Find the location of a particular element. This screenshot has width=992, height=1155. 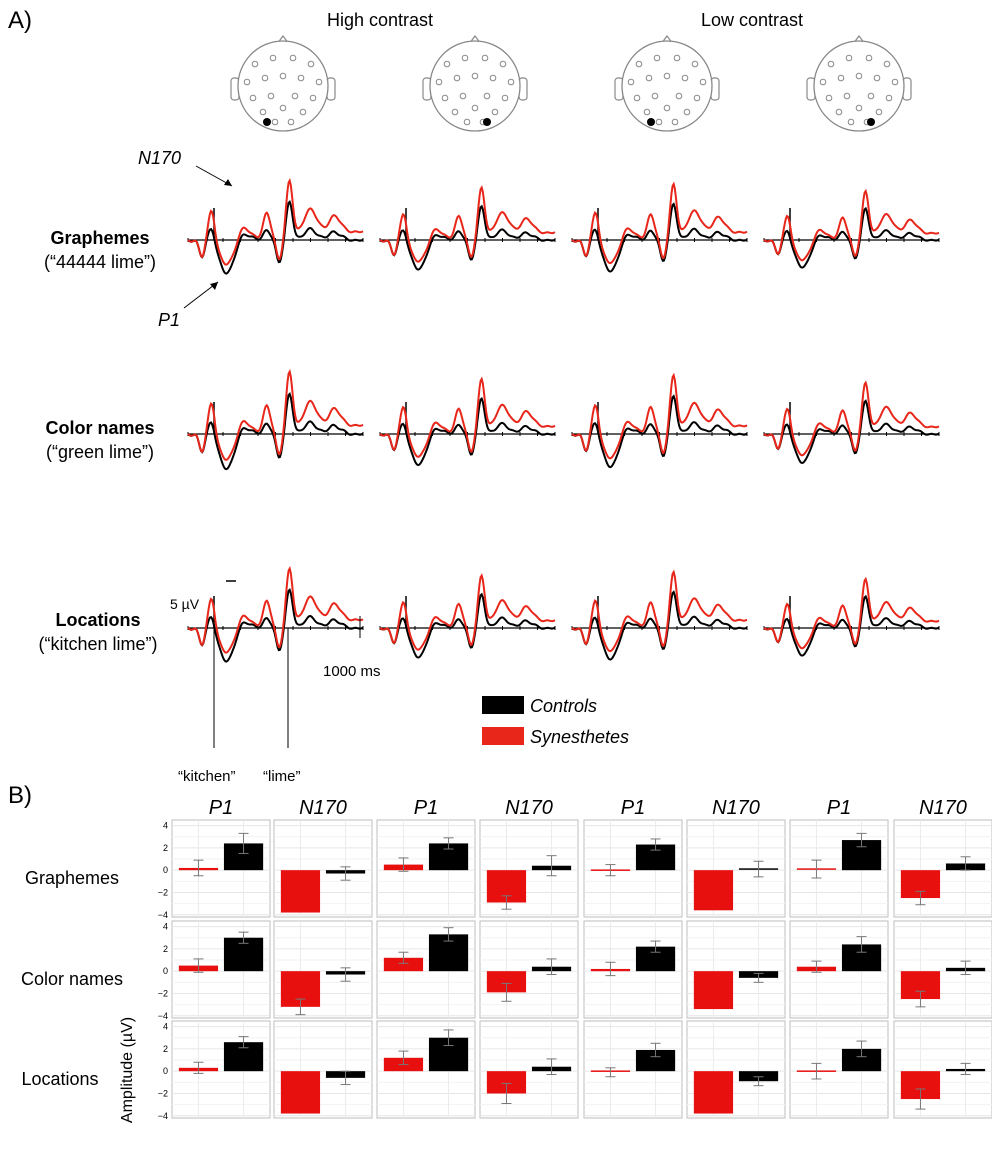

scale-amplitude-label: 5 µV is located at coordinates (185, 604).